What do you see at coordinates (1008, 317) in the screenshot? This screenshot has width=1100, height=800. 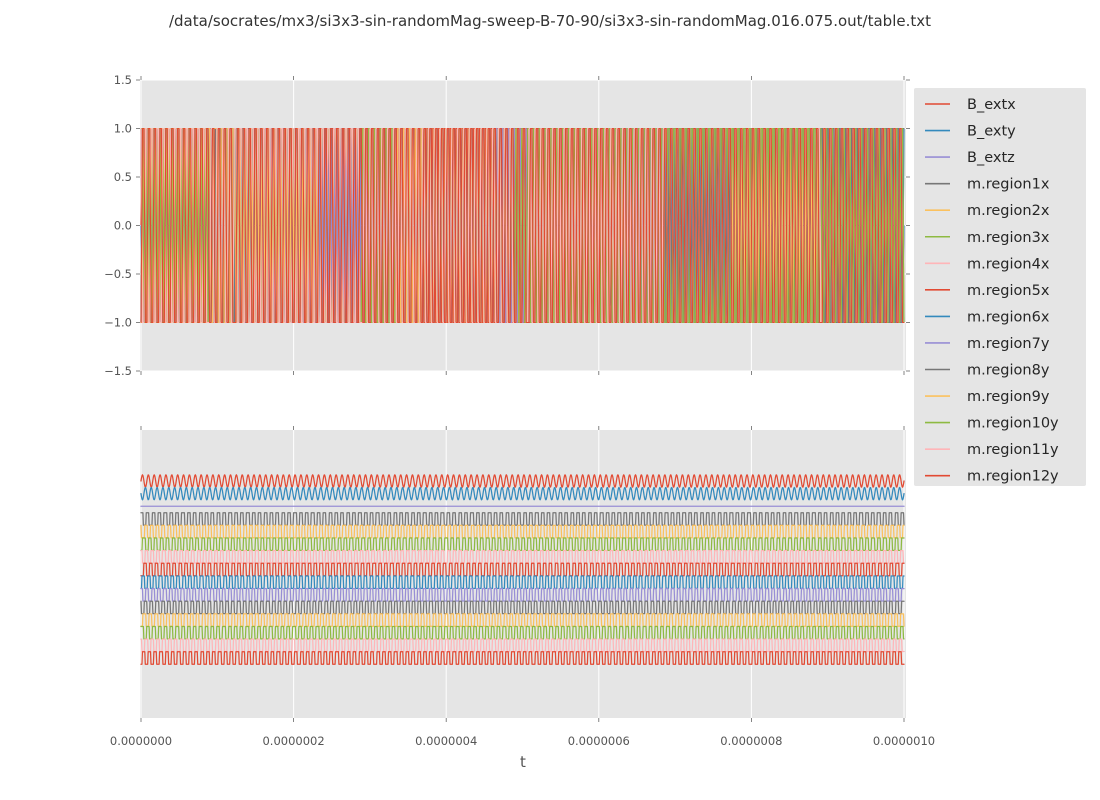 I see `legend-label: m.region6x` at bounding box center [1008, 317].